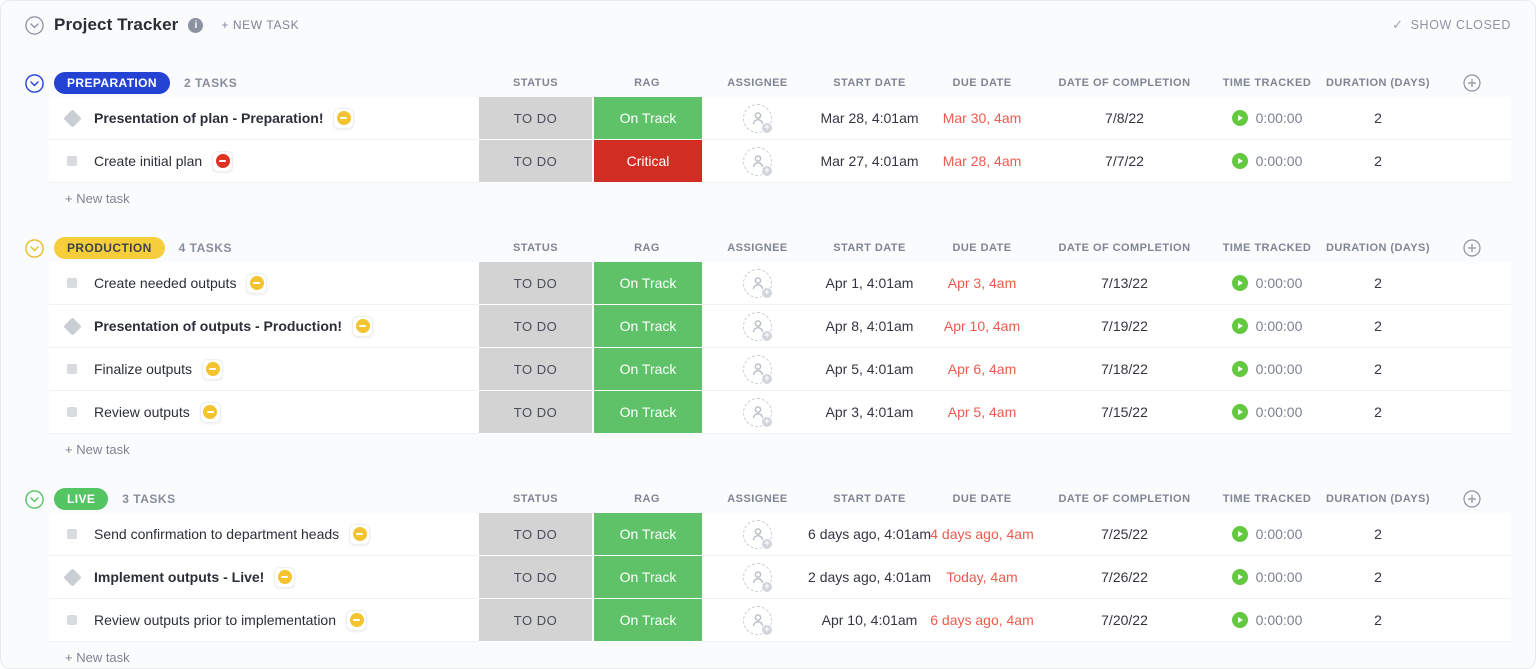 This screenshot has height=669, width=1536. I want to click on start-date: Apr 8, 4:01am, so click(869, 326).